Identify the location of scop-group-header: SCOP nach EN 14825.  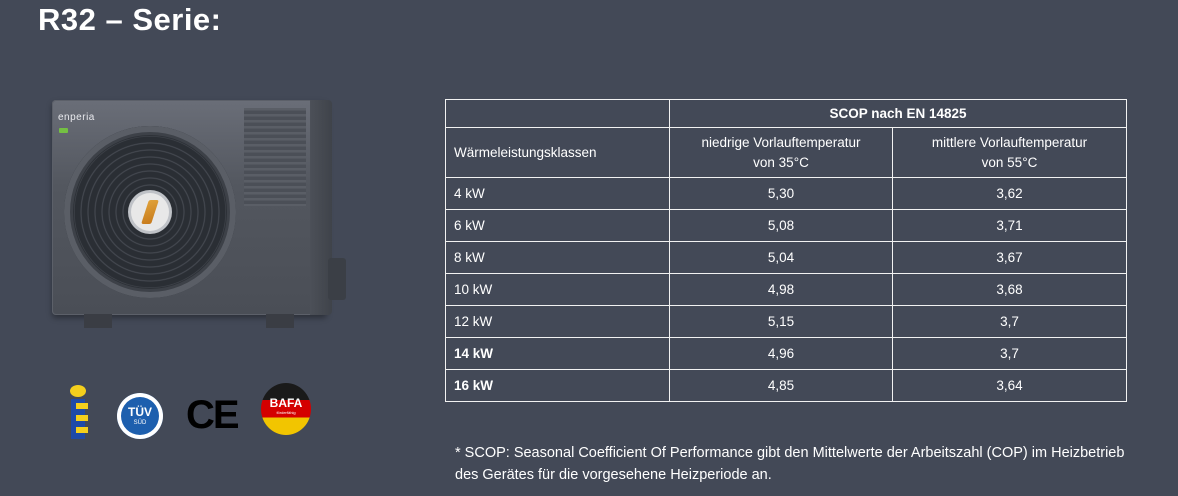
(898, 113).